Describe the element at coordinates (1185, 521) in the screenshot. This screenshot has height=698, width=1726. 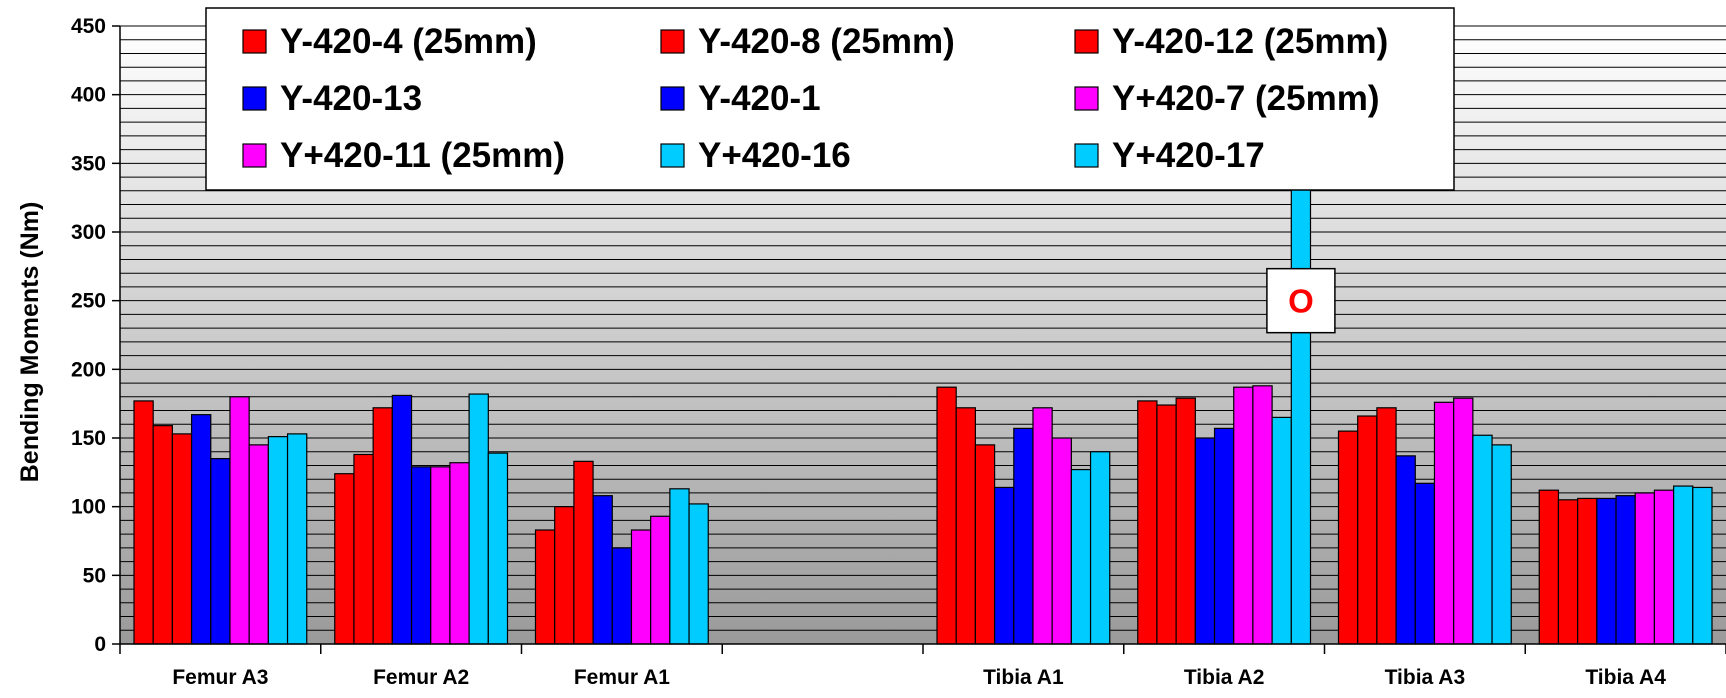
I see `bar-y-420-12-25mm-tibia-a2` at that location.